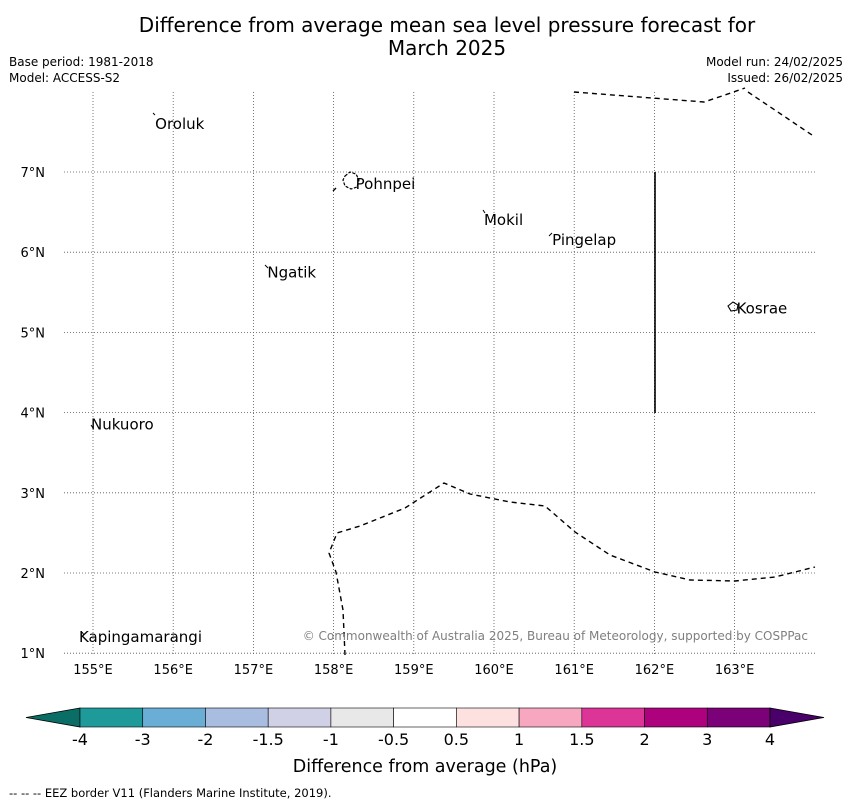  What do you see at coordinates (707, 739) in the screenshot?
I see `colorbar-tick-label: 3` at bounding box center [707, 739].